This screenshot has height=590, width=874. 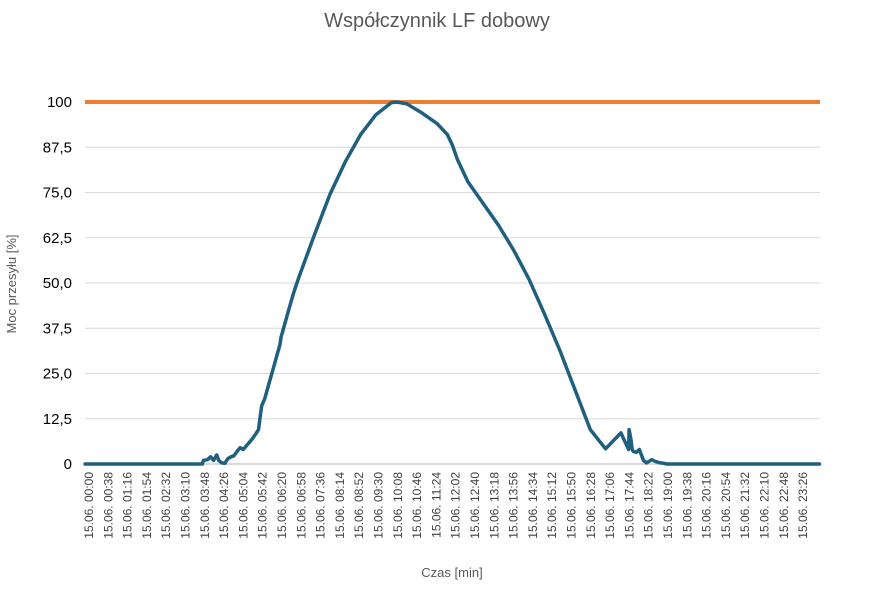 I want to click on x-tick-label: 15.06. 14:34, so click(x=533, y=505).